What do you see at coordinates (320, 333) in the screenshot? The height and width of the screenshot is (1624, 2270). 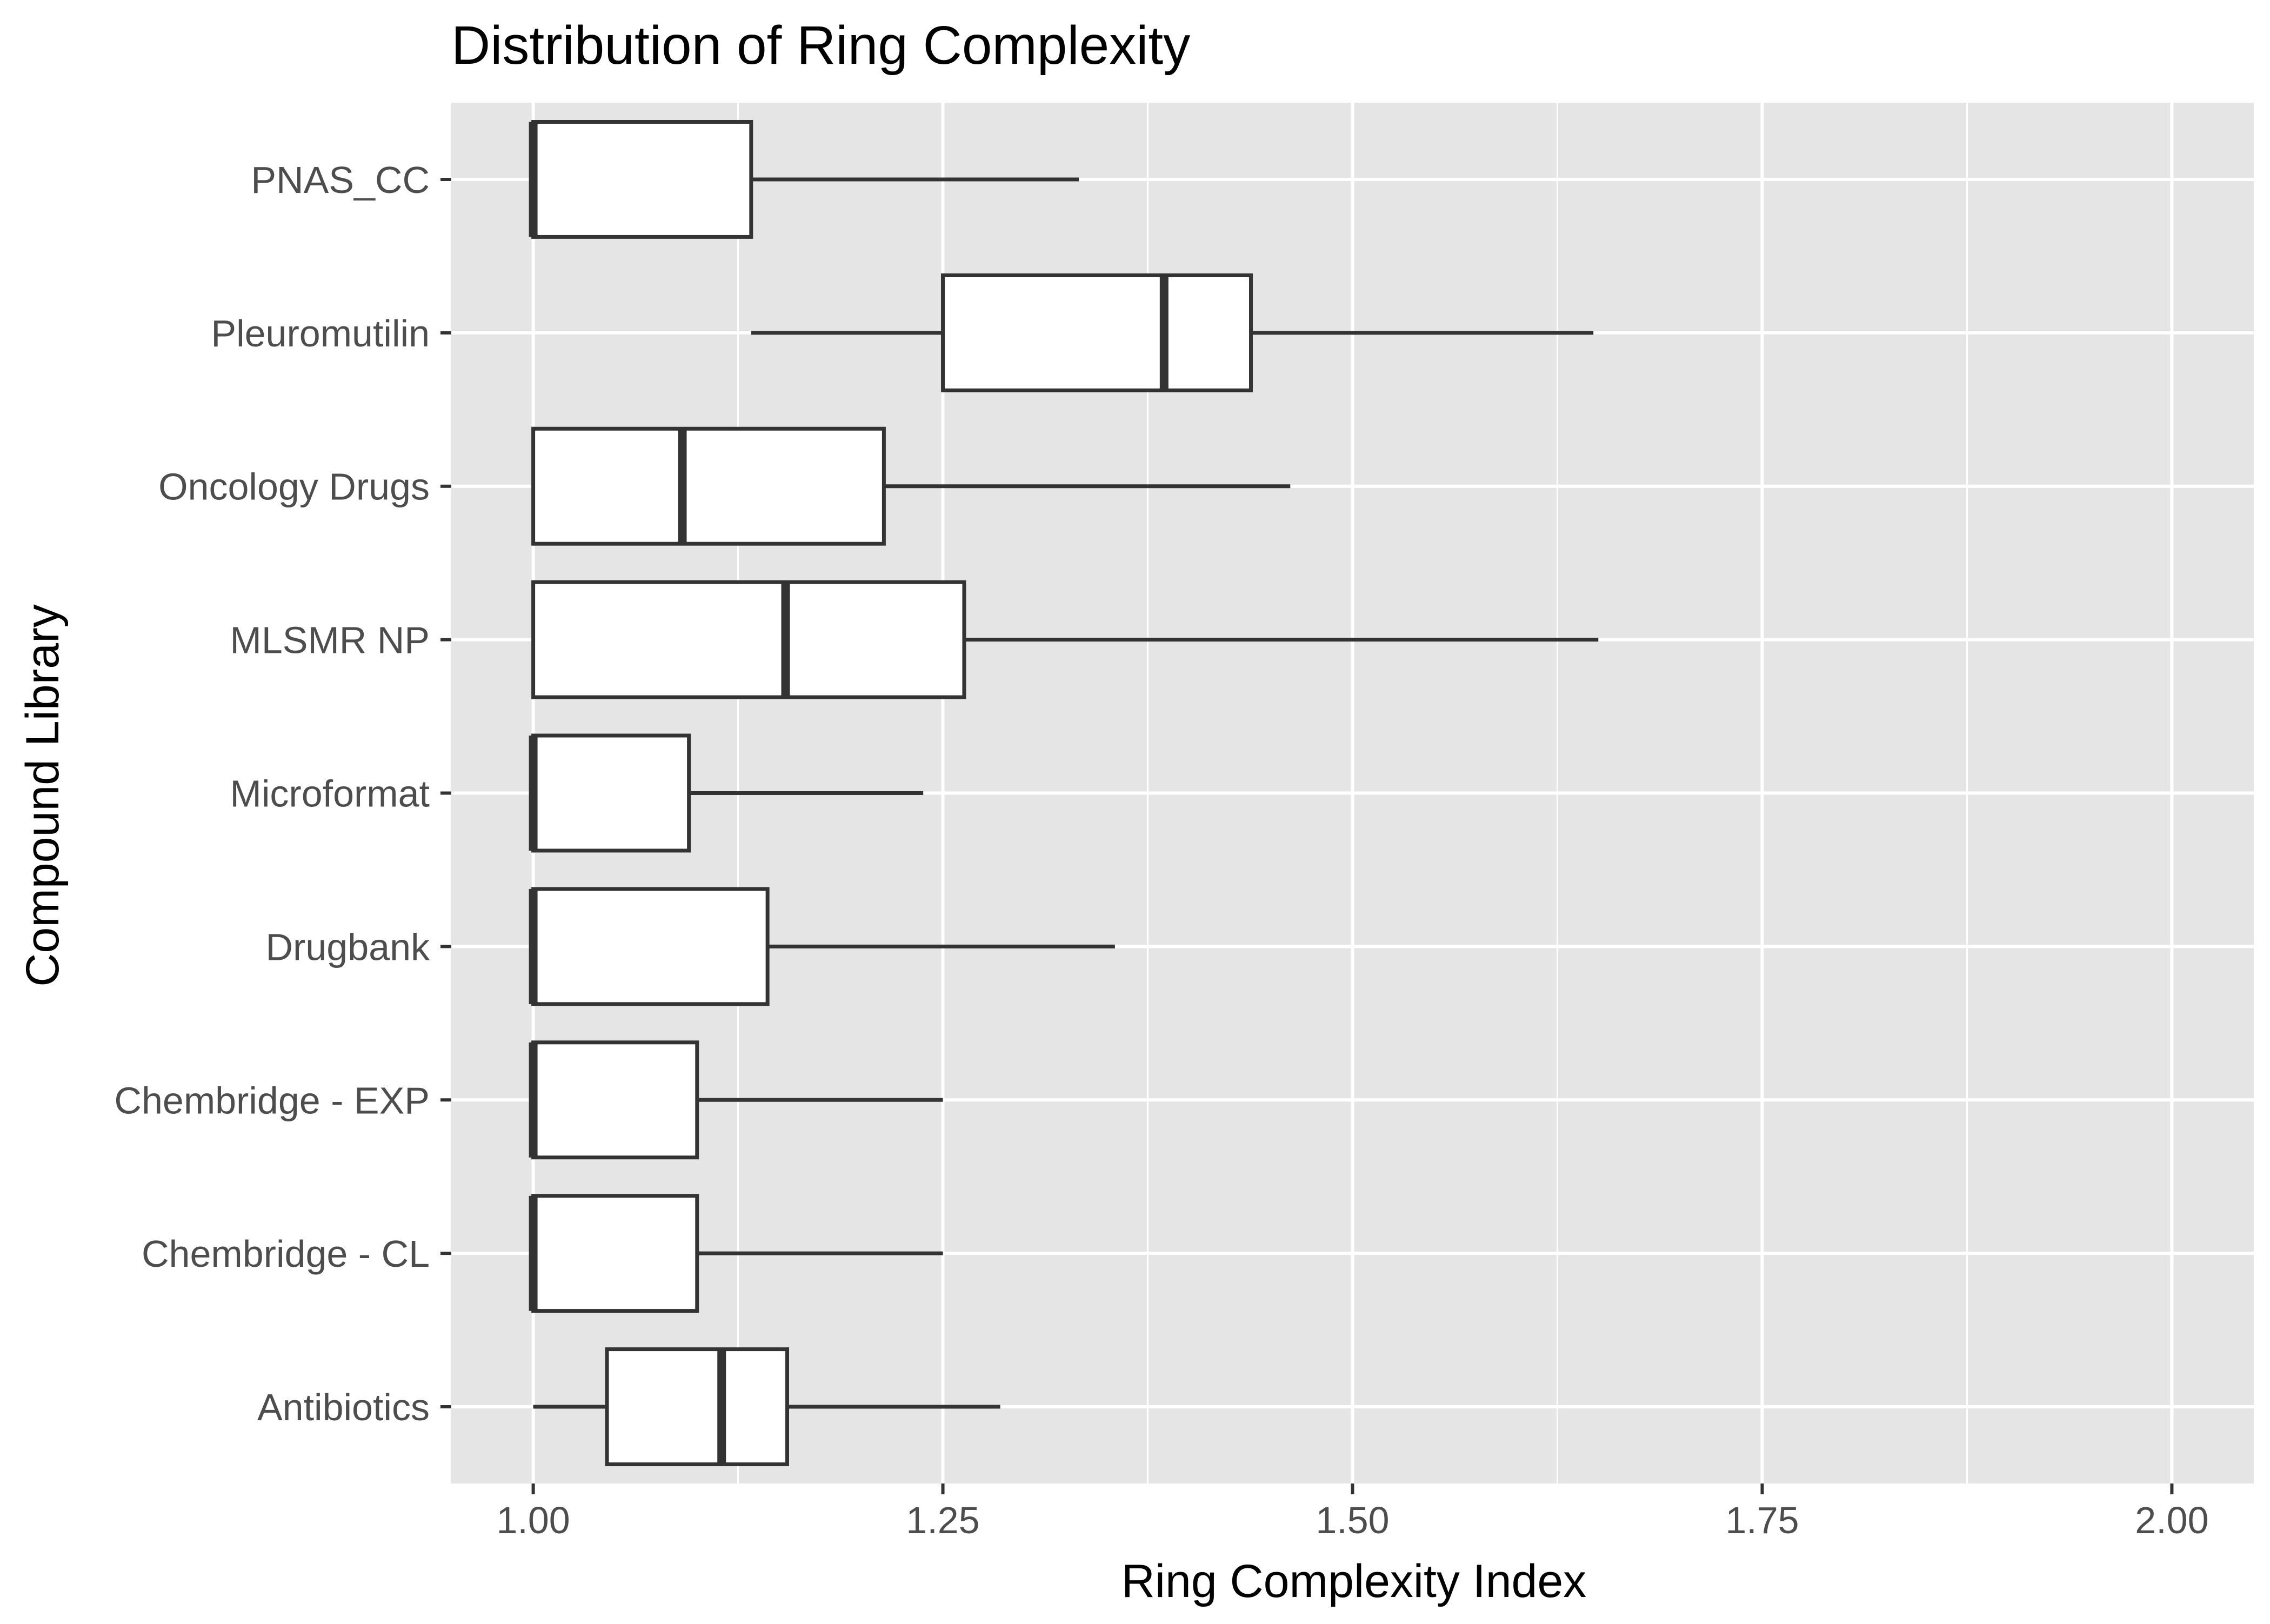 I see `y-tick-label: Pleuromutilin` at bounding box center [320, 333].